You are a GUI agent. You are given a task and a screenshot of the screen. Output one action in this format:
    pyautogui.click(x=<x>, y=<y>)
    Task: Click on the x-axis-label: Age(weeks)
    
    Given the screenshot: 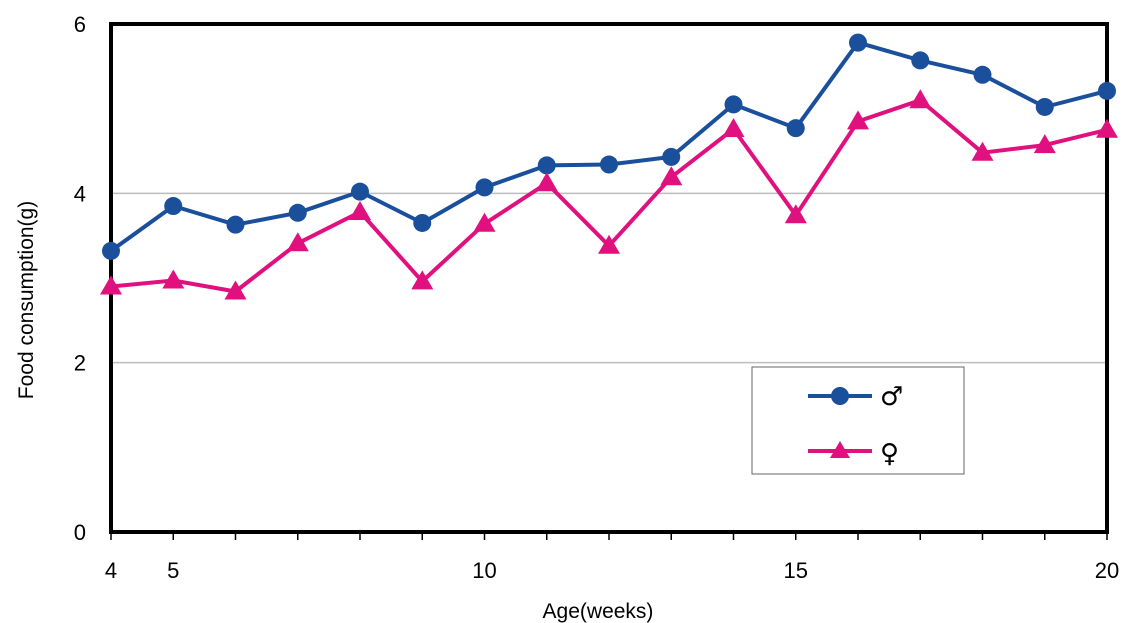 What is the action you would take?
    pyautogui.click(x=598, y=611)
    